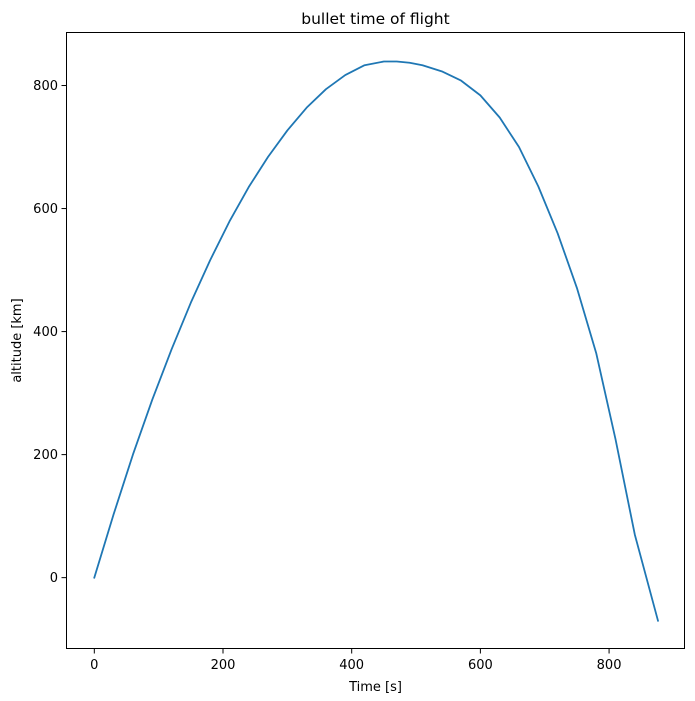  I want to click on y-tick-label: 400, so click(45, 332).